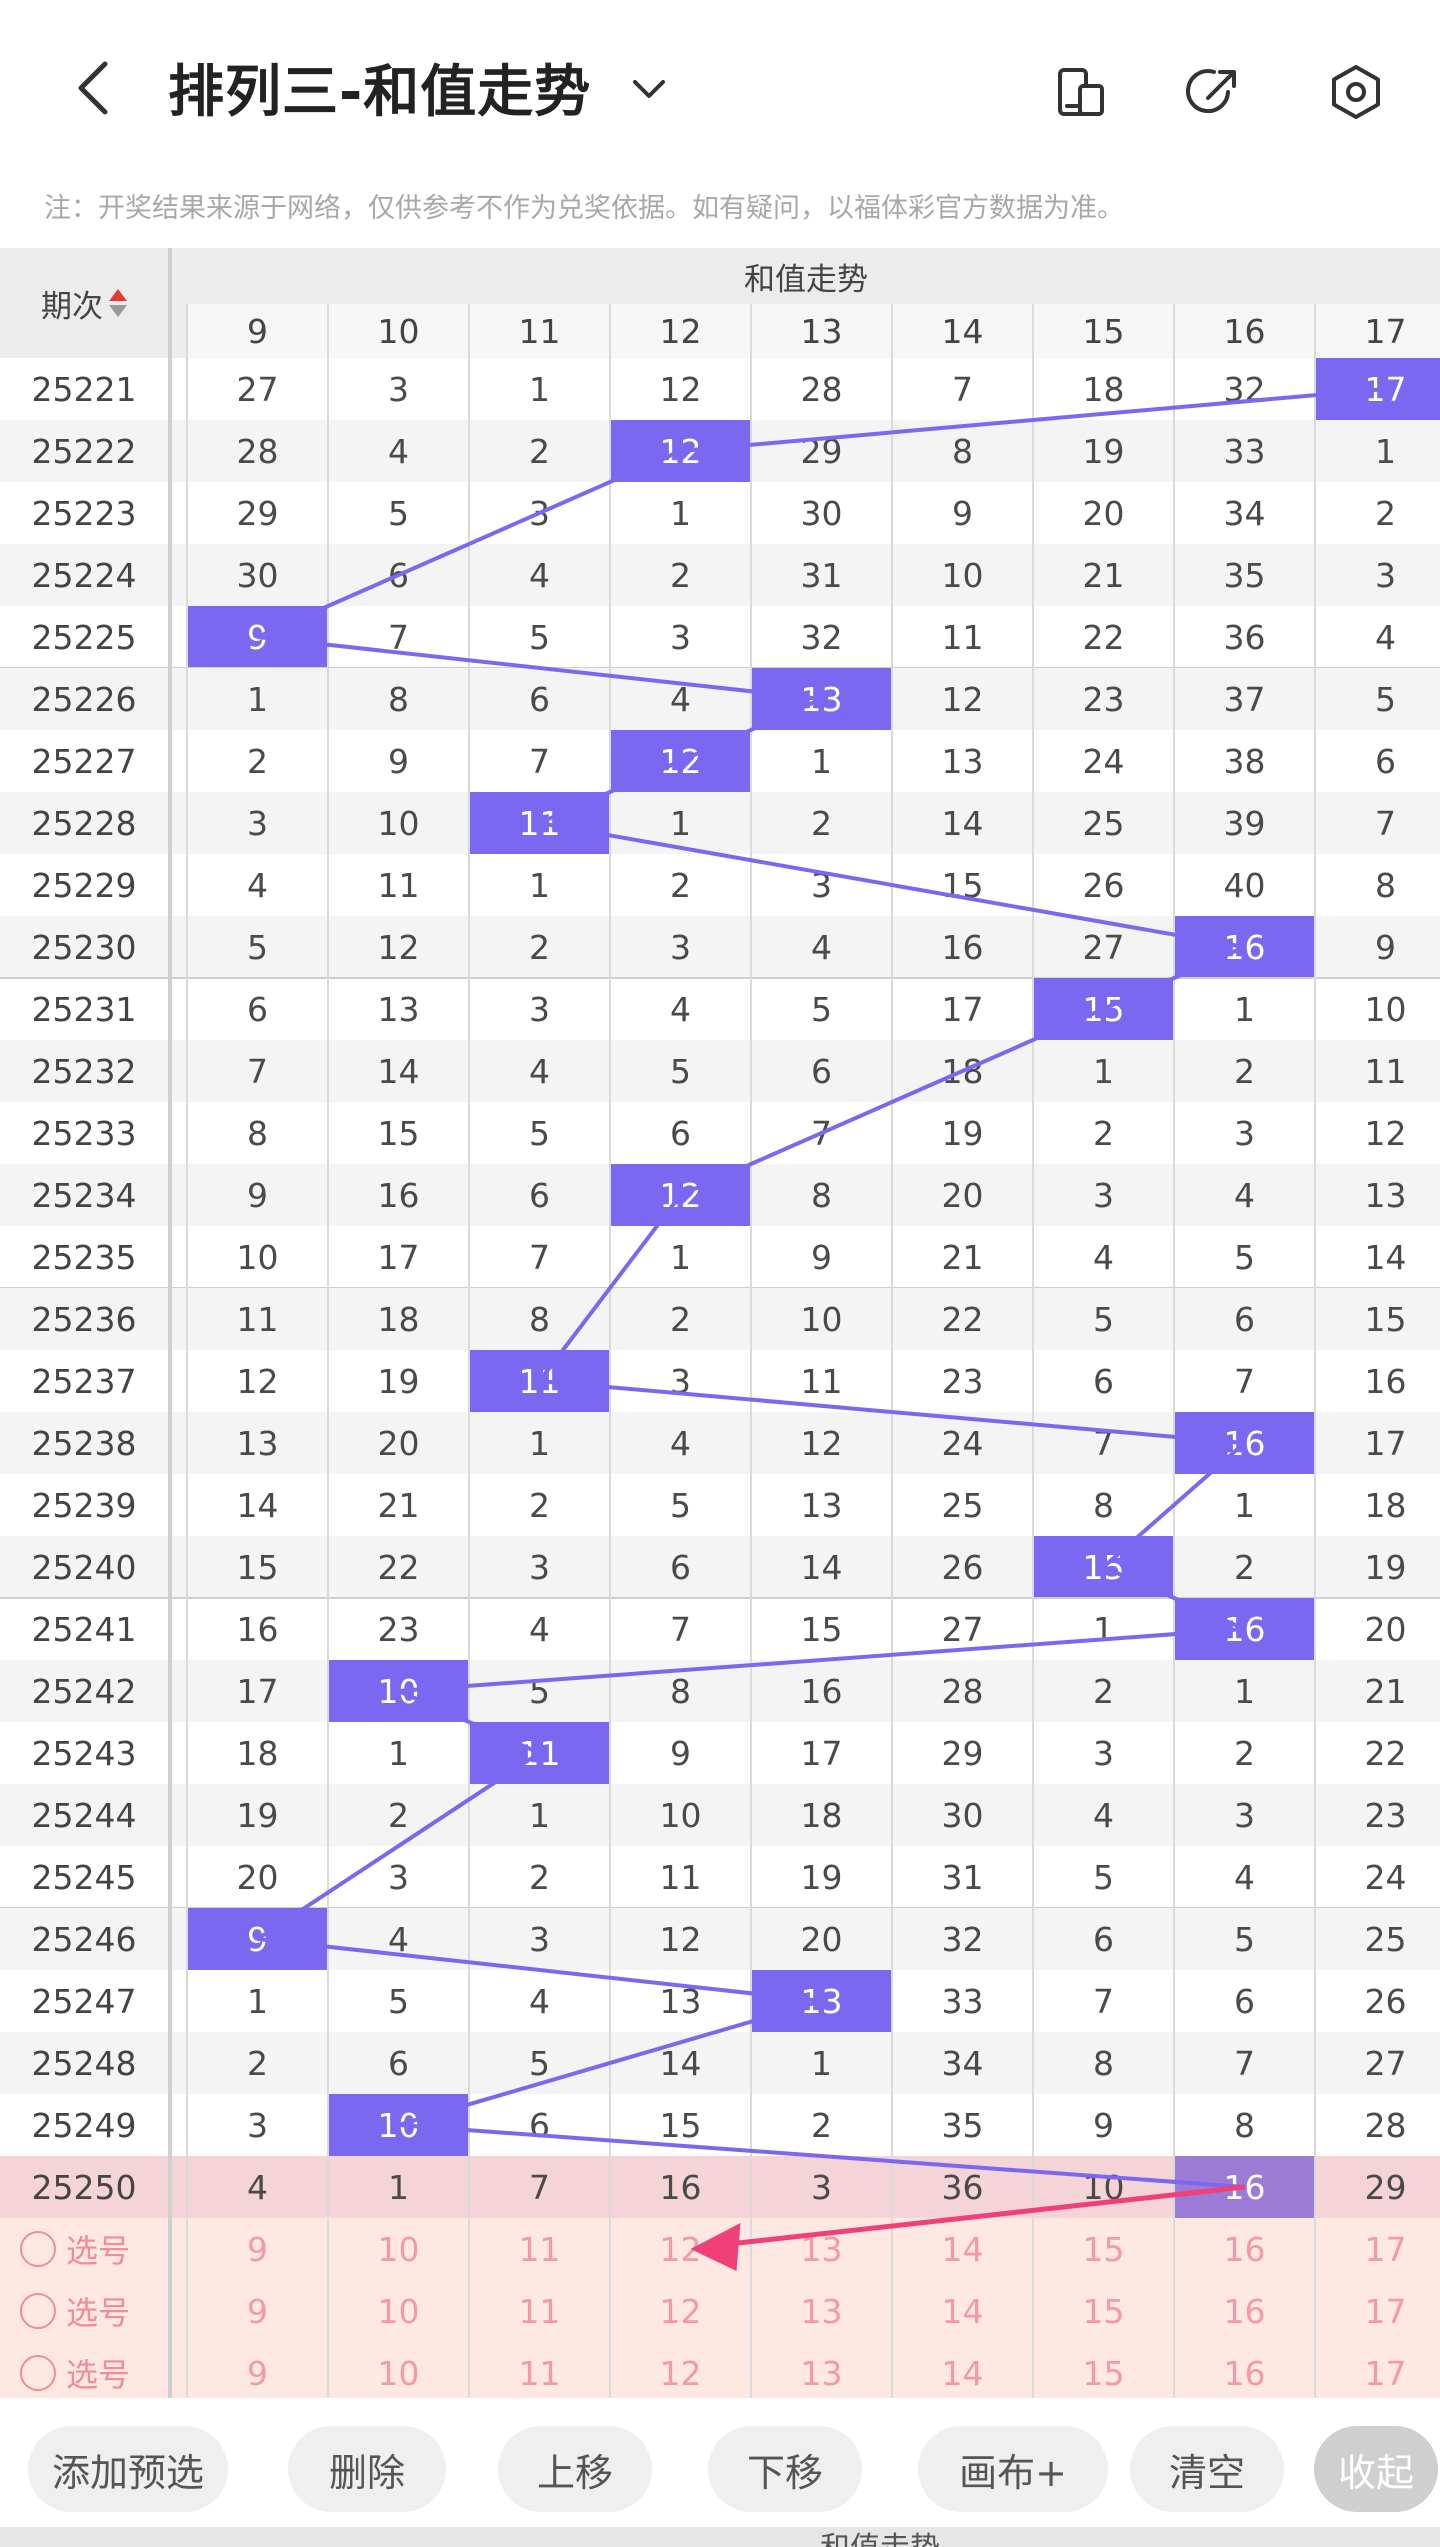 The image size is (1440, 2547). I want to click on table-row: 25240 15 22 3 6 14 26 15 2 19, so click(720, 1567).